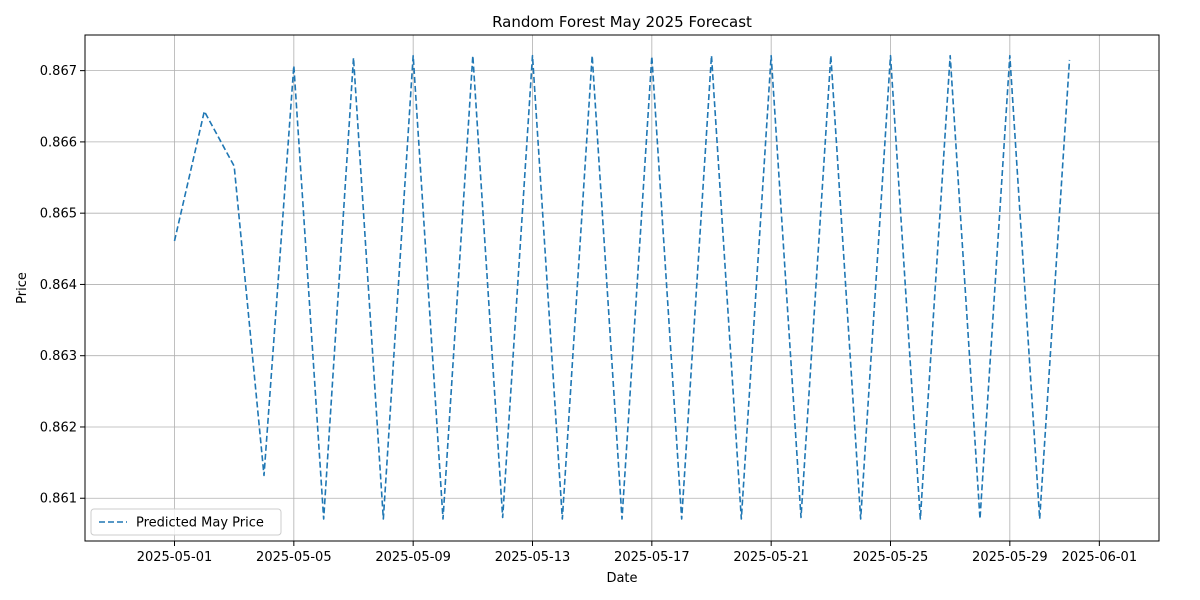 Image resolution: width=1200 pixels, height=600 pixels. I want to click on x-tick-label: 2025-05-13, so click(533, 557).